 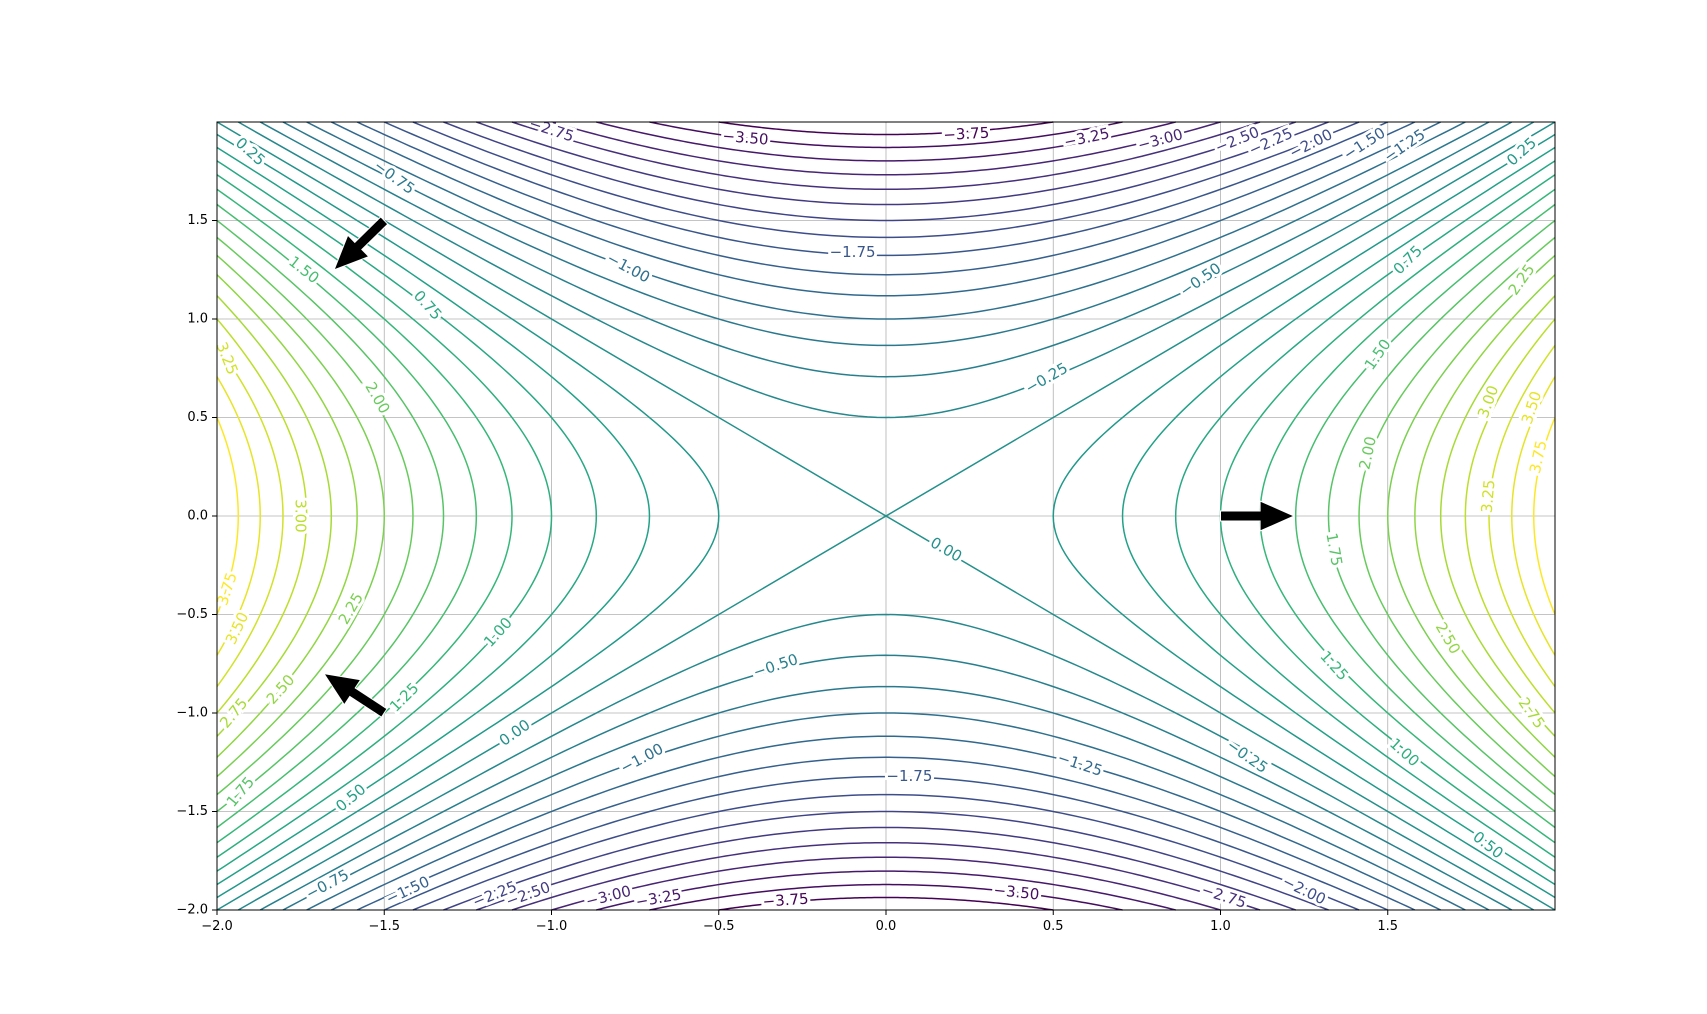 I want to click on contour-label: 1.75, so click(x=1334, y=549).